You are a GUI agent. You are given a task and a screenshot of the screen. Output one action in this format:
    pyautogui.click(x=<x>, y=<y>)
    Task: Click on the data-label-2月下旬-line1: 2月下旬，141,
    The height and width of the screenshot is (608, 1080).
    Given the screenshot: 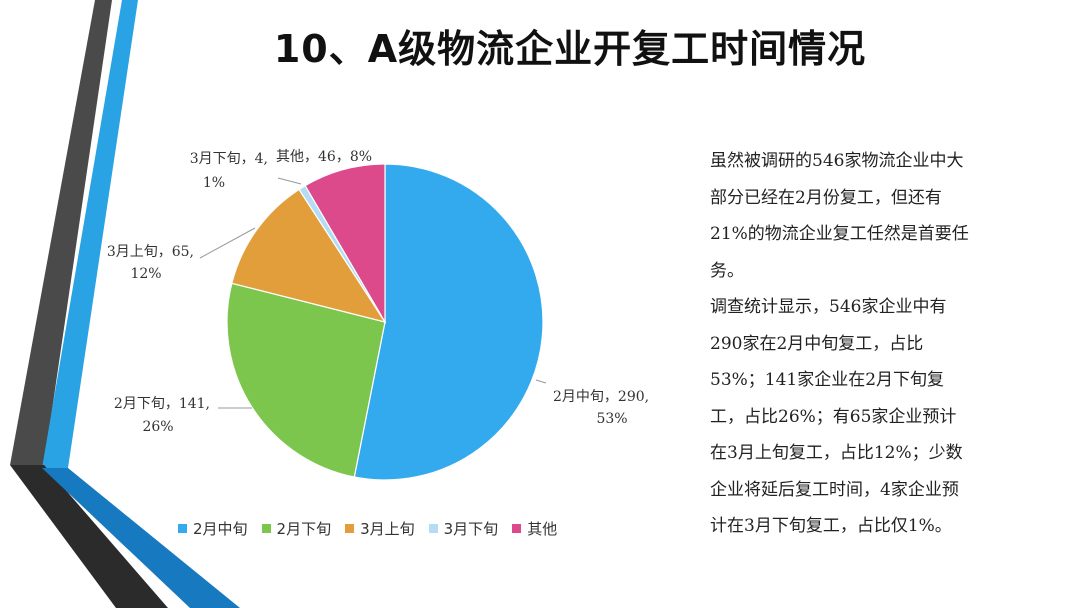 What is the action you would take?
    pyautogui.click(x=162, y=404)
    